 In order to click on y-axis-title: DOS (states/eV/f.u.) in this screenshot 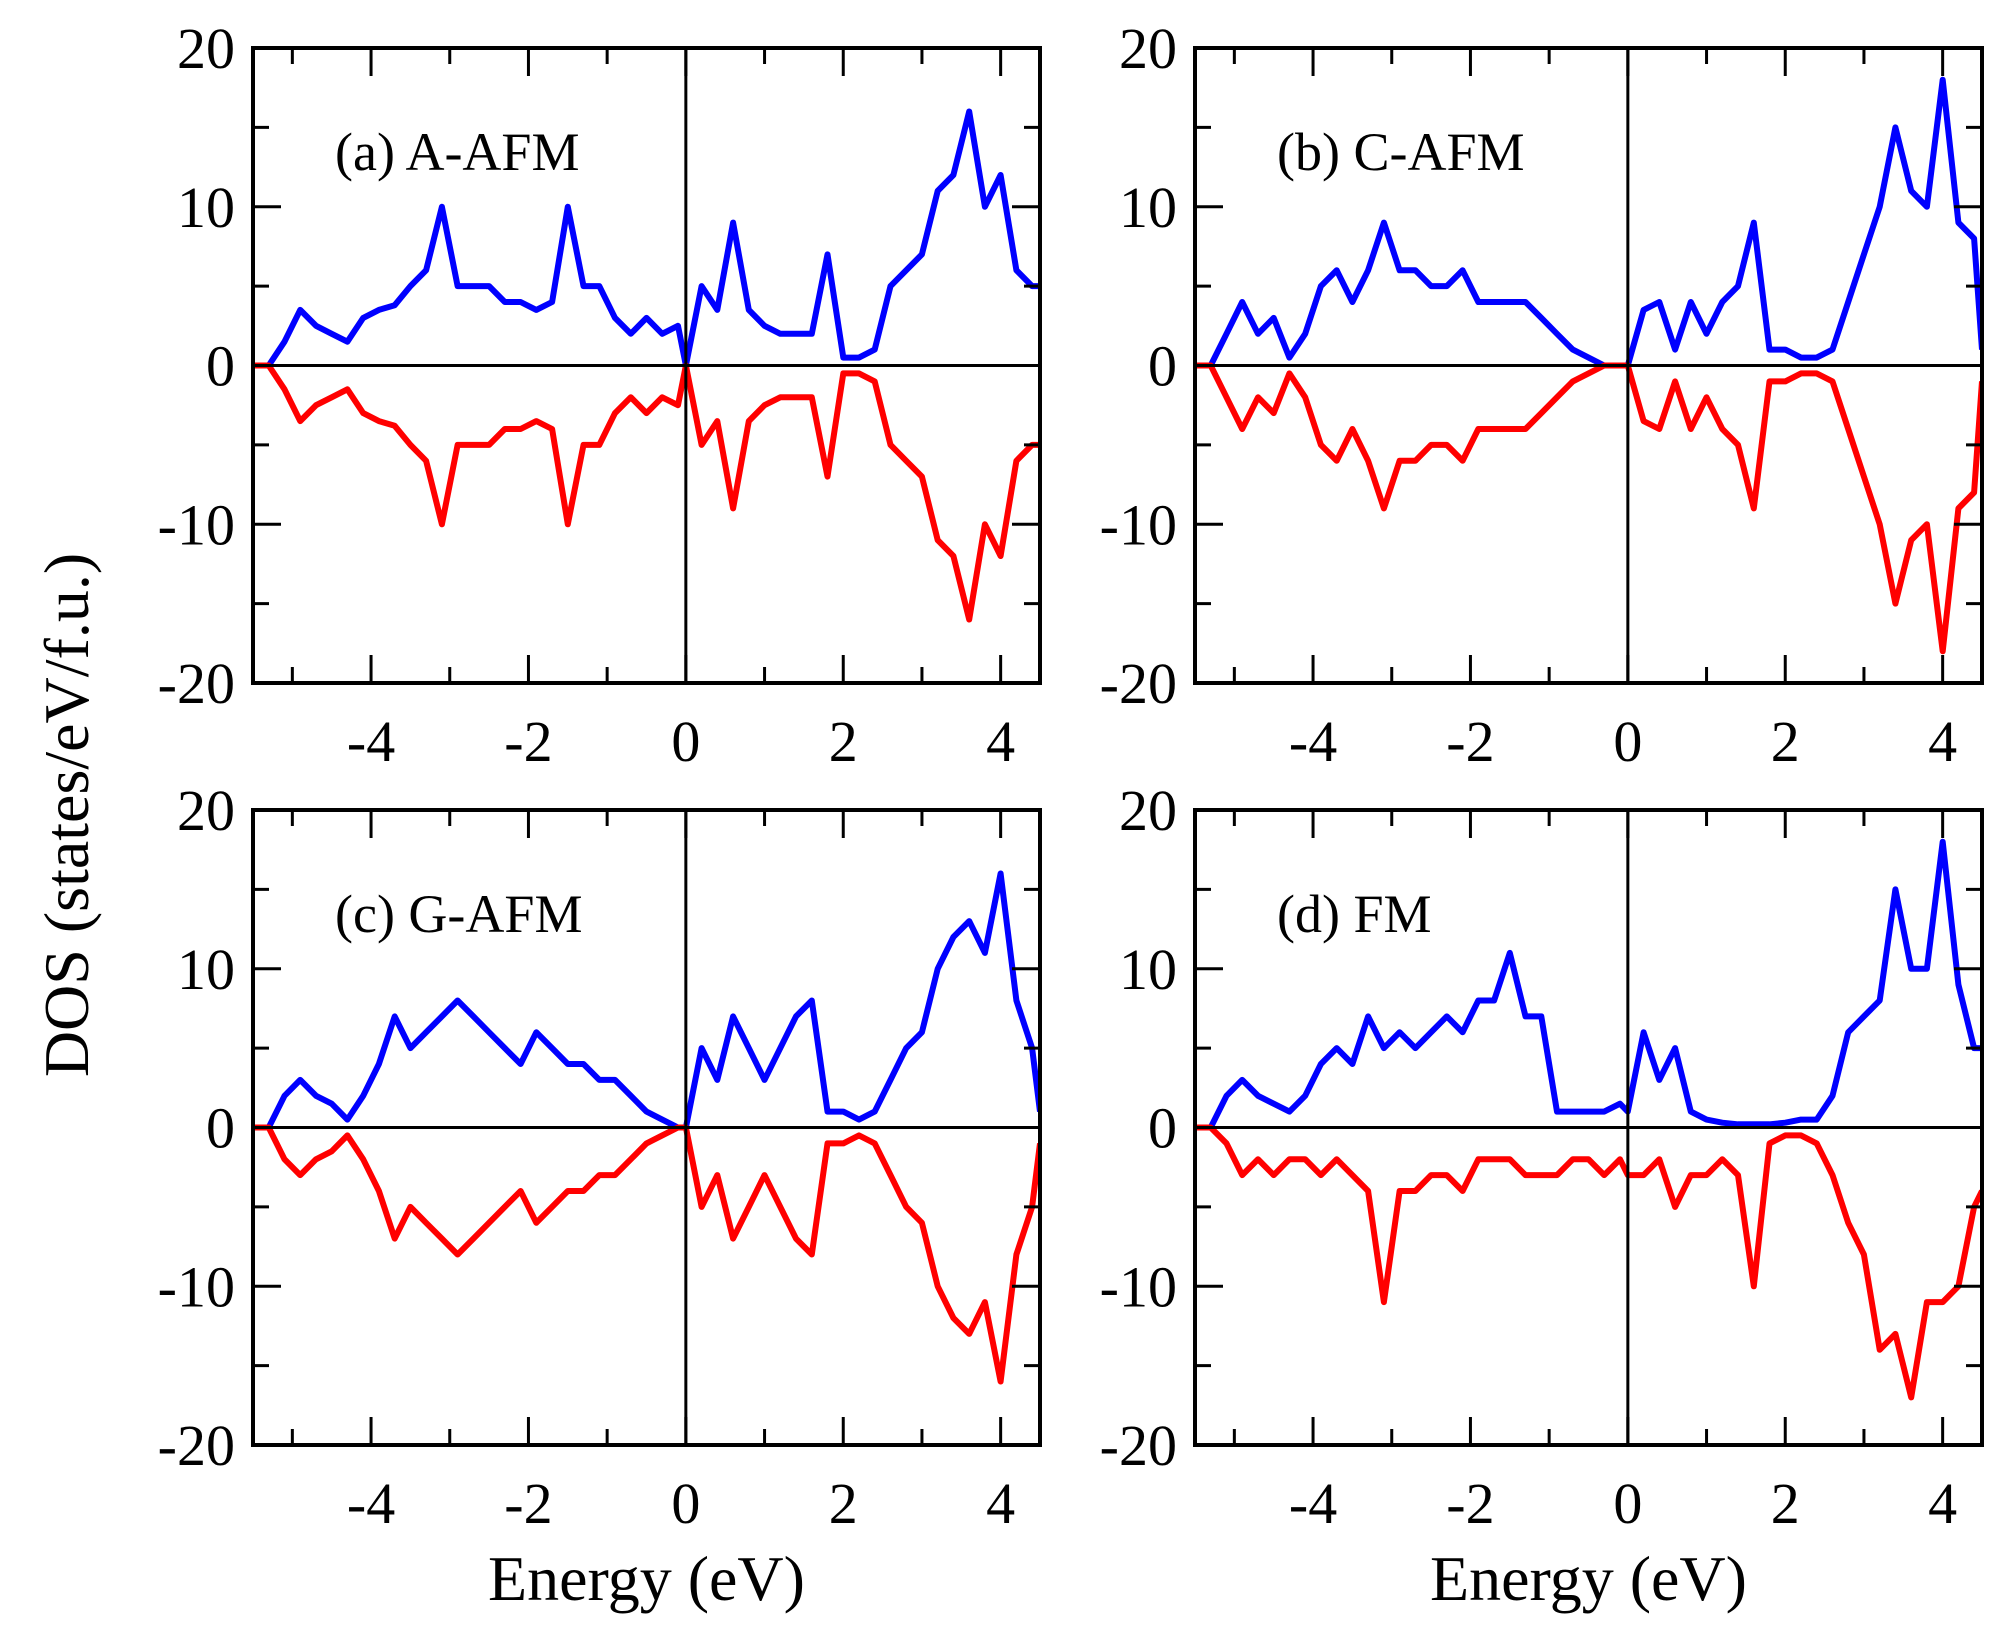, I will do `click(66, 815)`.